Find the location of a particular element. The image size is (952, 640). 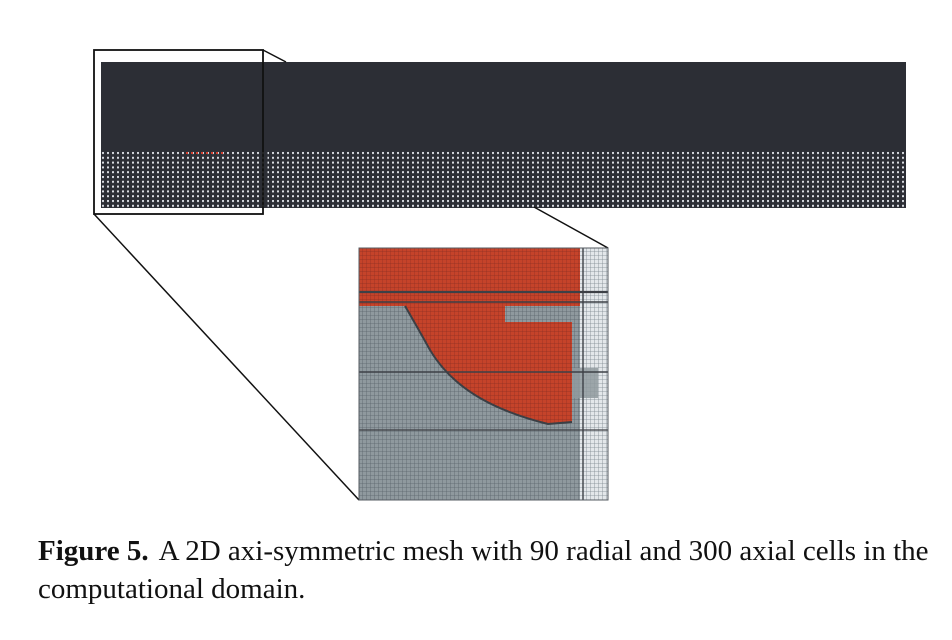

zoom-inset-border is located at coordinates (483, 374).